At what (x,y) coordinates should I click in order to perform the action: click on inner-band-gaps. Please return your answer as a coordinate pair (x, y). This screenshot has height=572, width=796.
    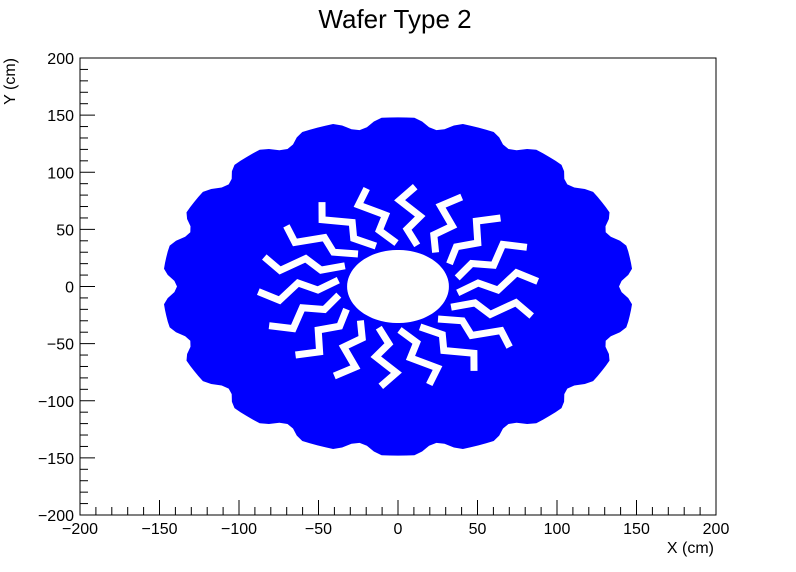
    Looking at the image, I should click on (398, 286).